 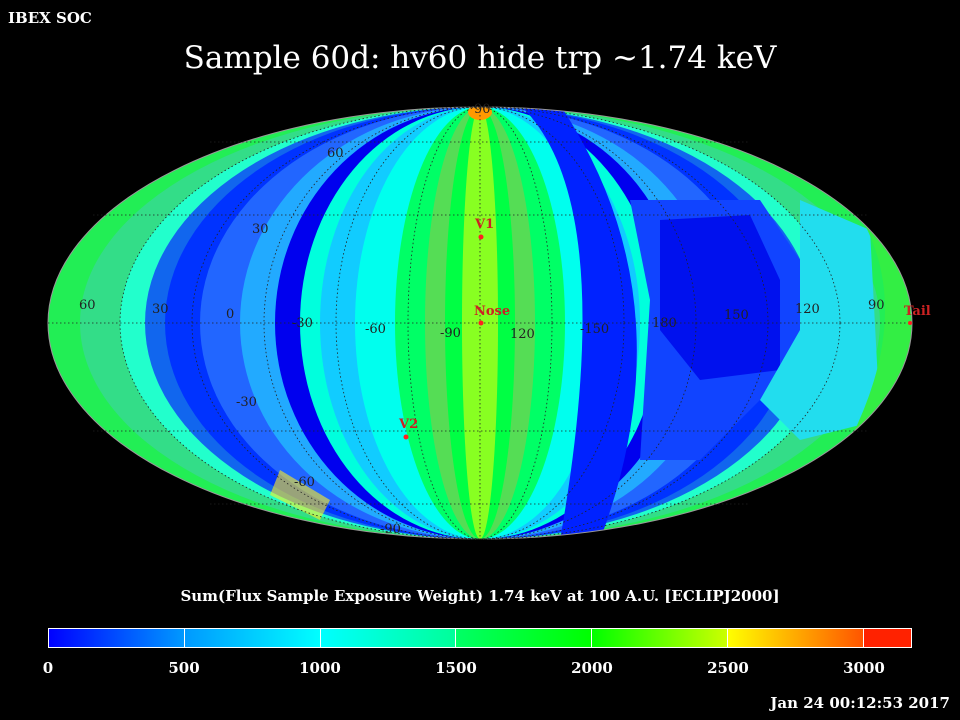 What do you see at coordinates (728, 668) in the screenshot?
I see `colorbar-tick: 2500` at bounding box center [728, 668].